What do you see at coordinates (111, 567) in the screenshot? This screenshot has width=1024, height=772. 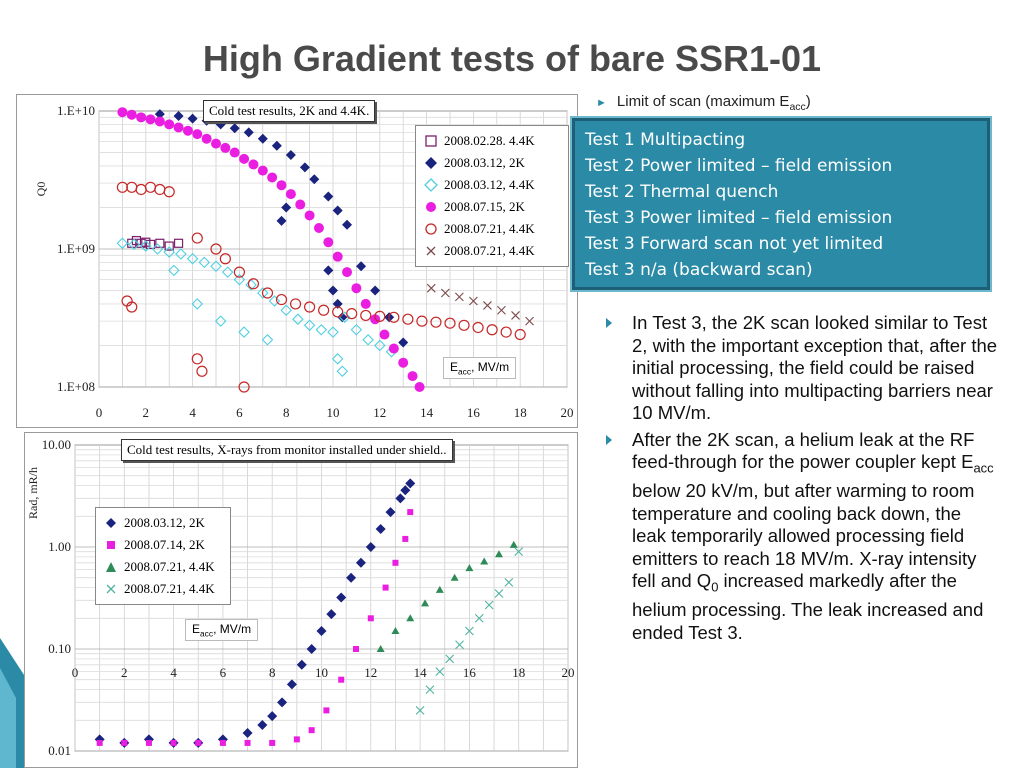 I see `legend-marker-triangle-icon` at bounding box center [111, 567].